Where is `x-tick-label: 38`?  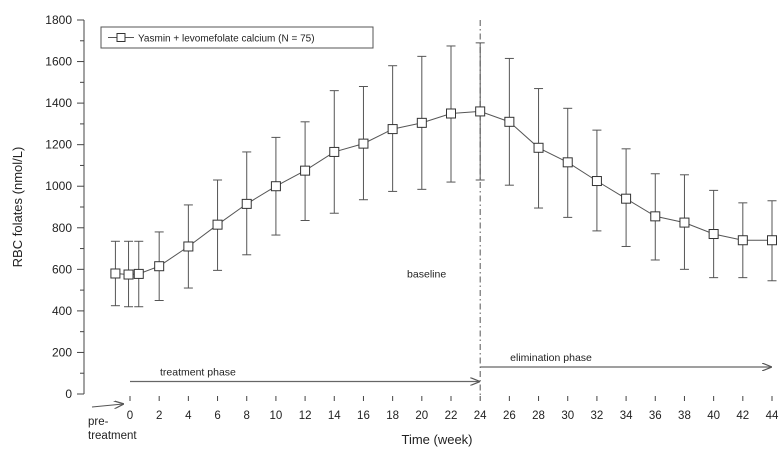 x-tick-label: 38 is located at coordinates (684, 416).